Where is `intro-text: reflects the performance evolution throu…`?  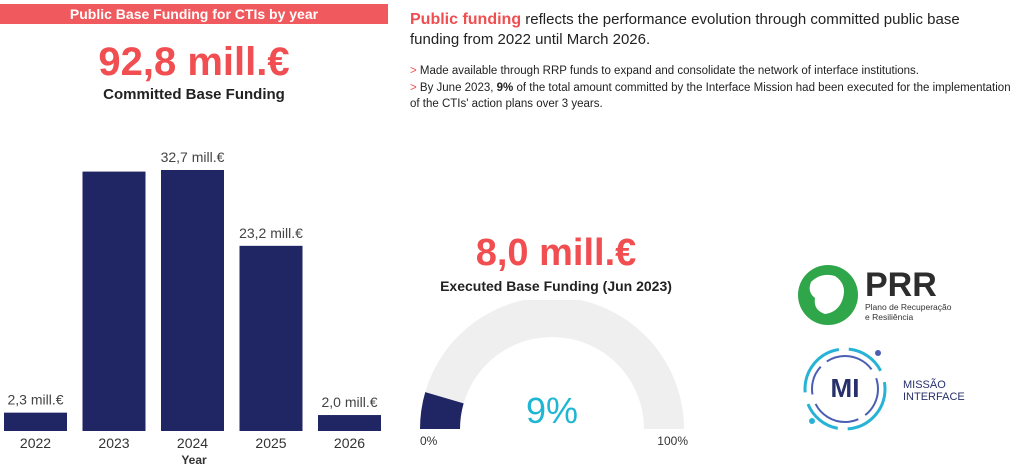 intro-text: reflects the performance evolution throu… is located at coordinates (685, 29).